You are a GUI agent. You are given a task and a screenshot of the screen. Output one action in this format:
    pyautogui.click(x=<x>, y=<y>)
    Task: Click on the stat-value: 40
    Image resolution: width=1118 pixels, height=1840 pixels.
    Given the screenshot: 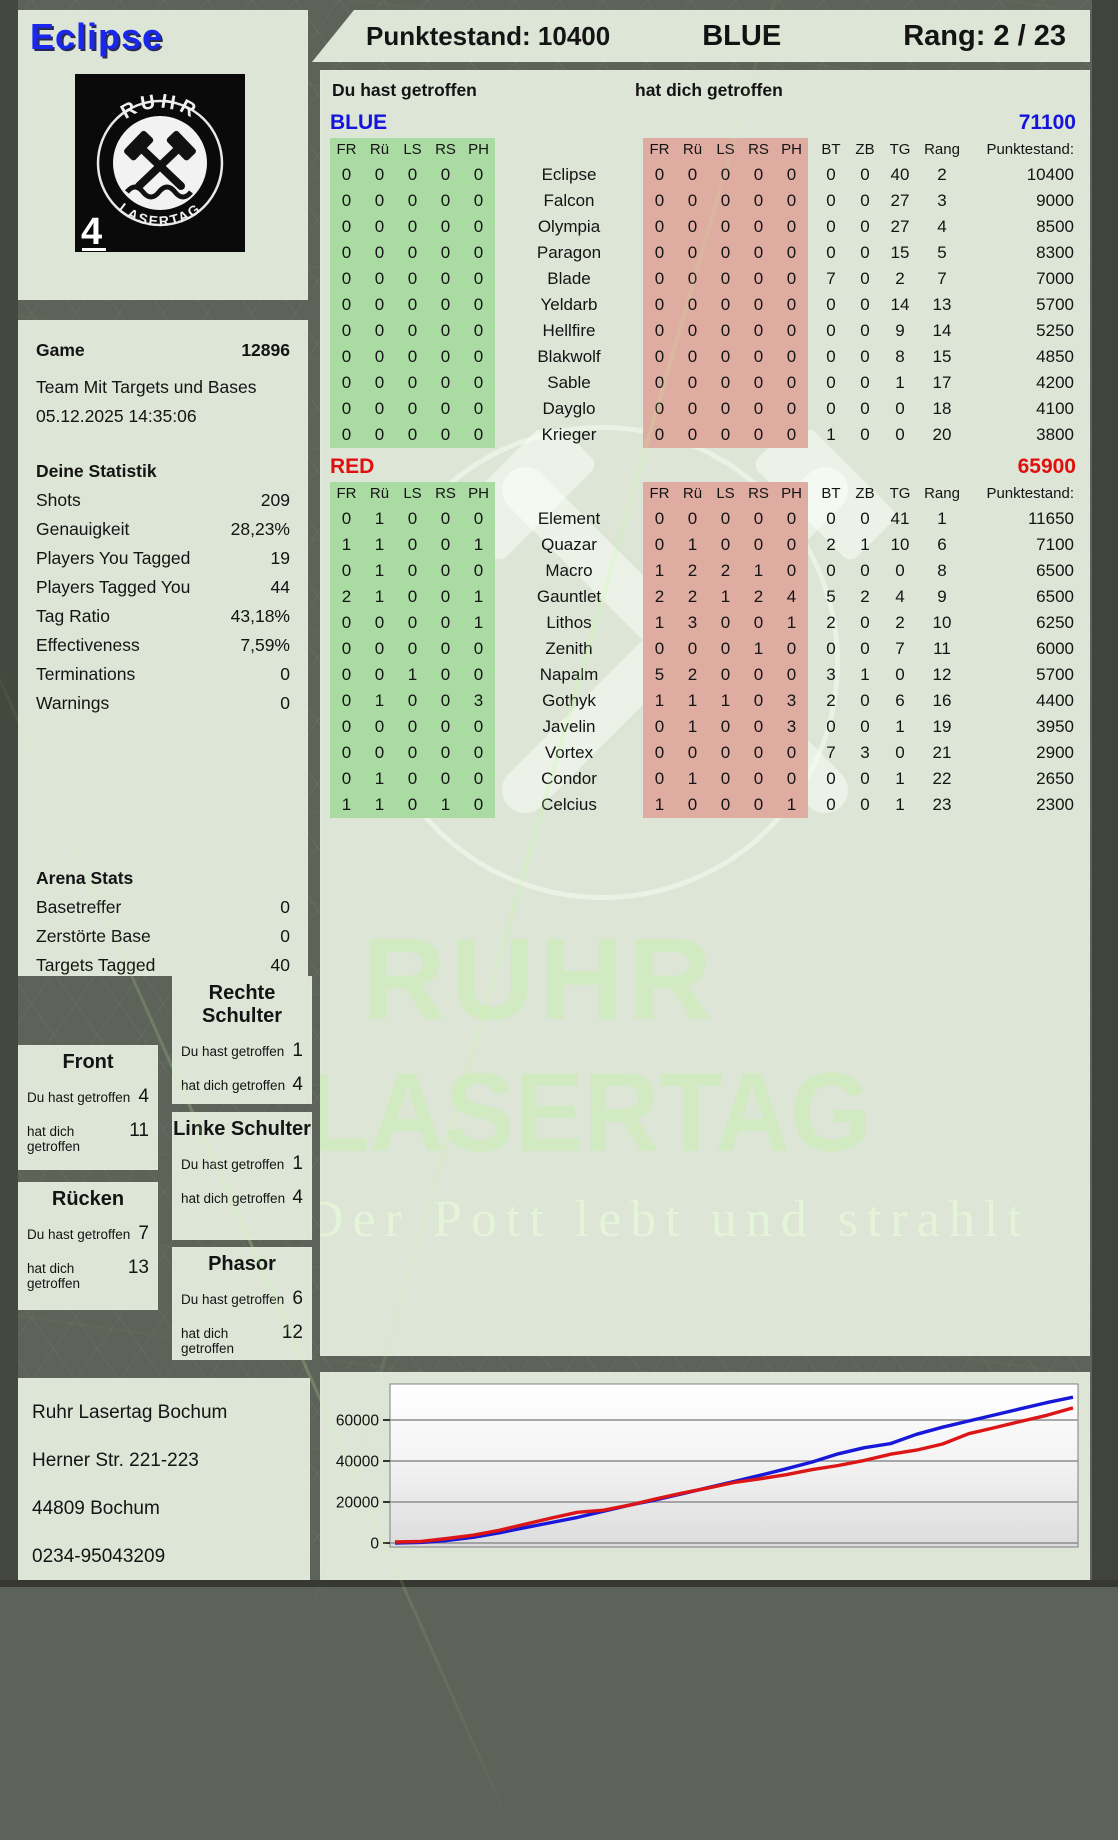 What is the action you would take?
    pyautogui.click(x=280, y=965)
    